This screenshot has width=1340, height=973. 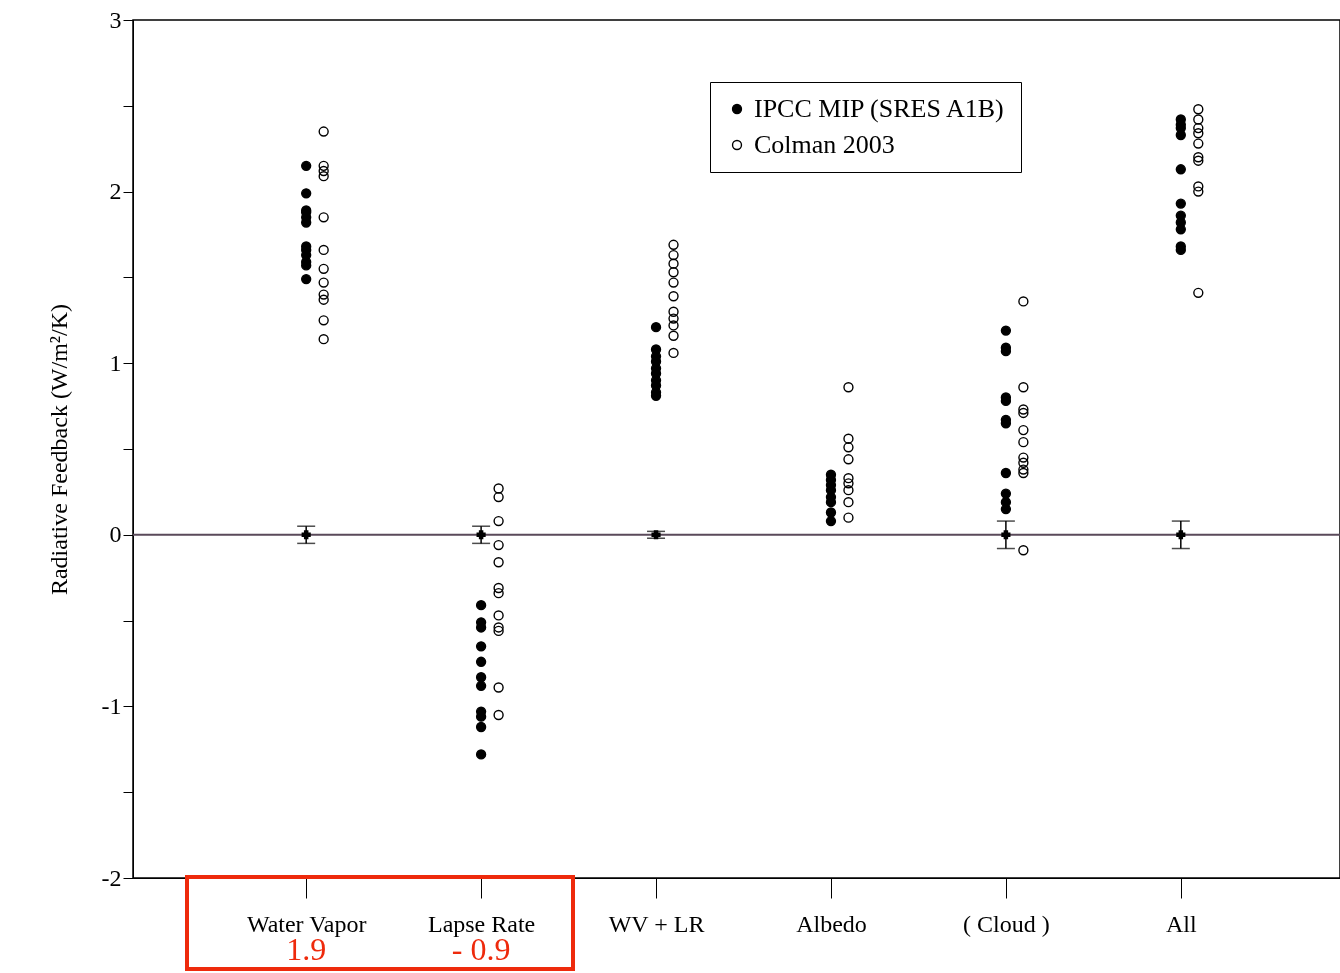 I want to click on y-tick-label: 1, so click(x=115, y=362).